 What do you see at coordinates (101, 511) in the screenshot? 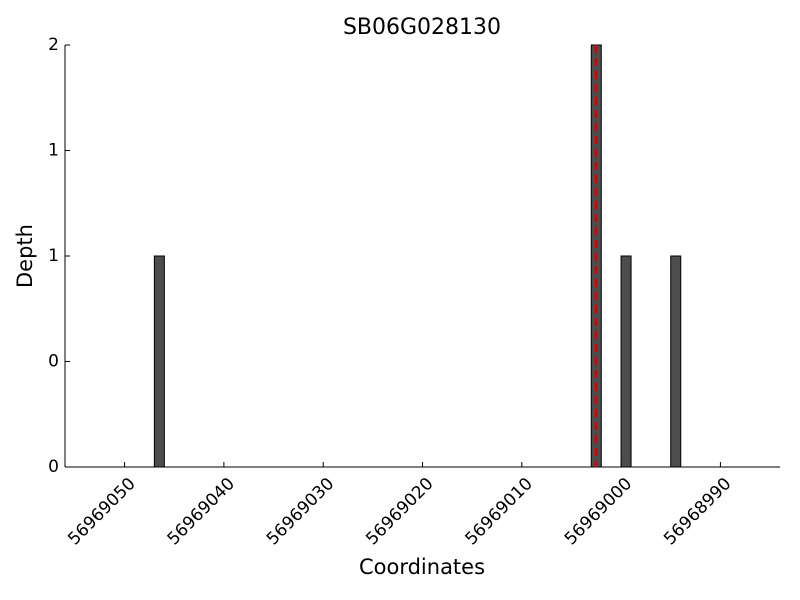
I see `x-tick-label: 56969050` at bounding box center [101, 511].